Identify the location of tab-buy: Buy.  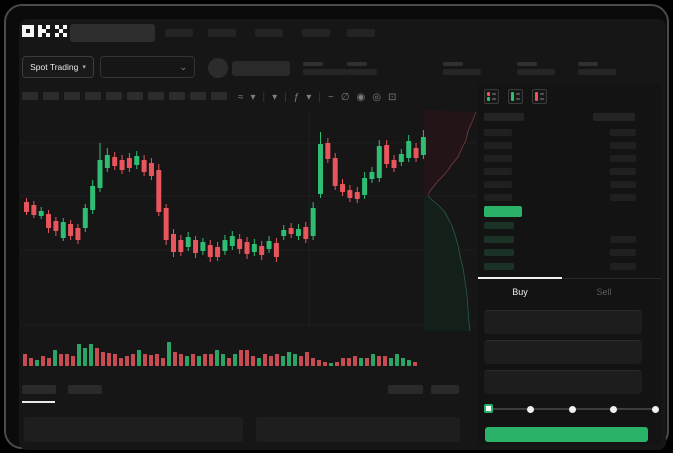
(520, 292).